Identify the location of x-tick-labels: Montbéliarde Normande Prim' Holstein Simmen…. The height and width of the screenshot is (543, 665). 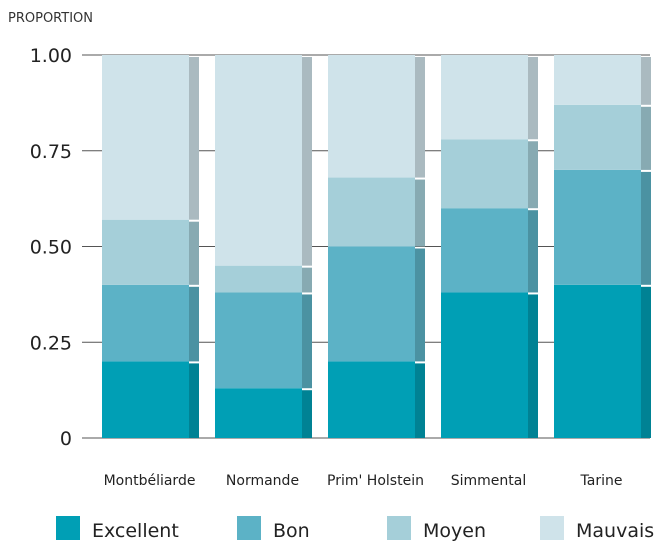
(363, 481).